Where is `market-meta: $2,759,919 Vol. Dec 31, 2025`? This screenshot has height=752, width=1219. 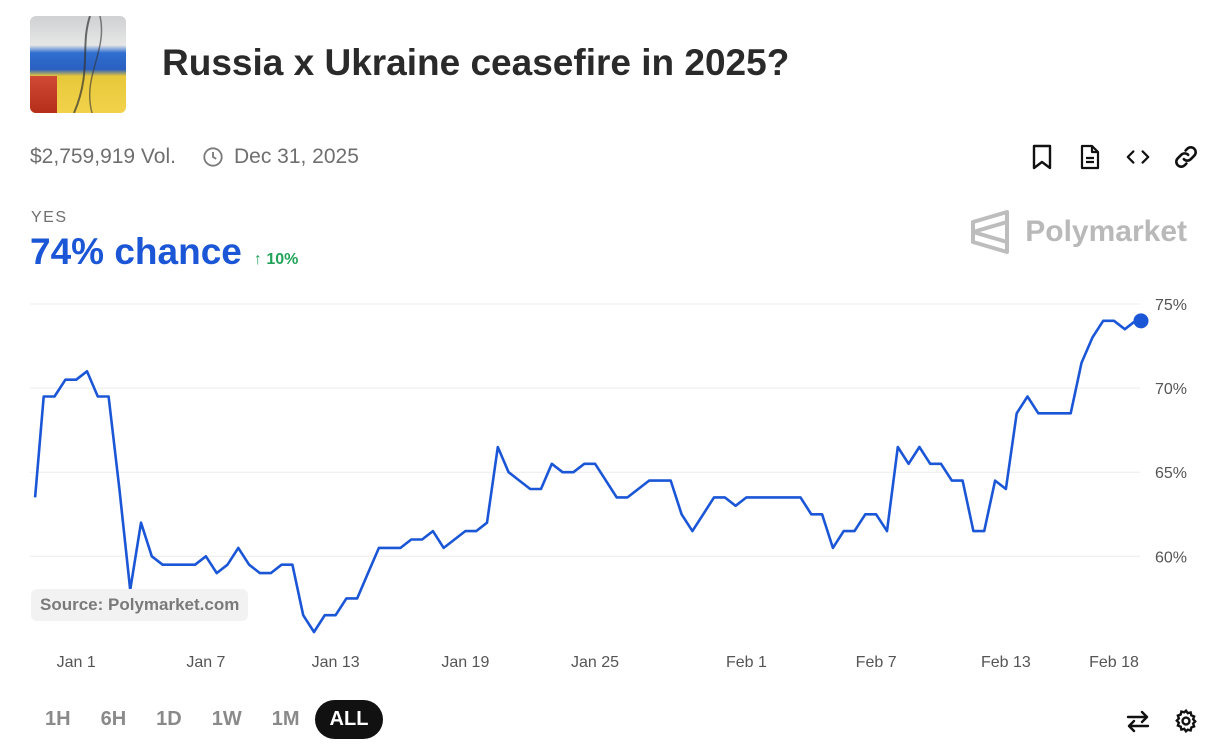
market-meta: $2,759,919 Vol. Dec 31, 2025 is located at coordinates (194, 157).